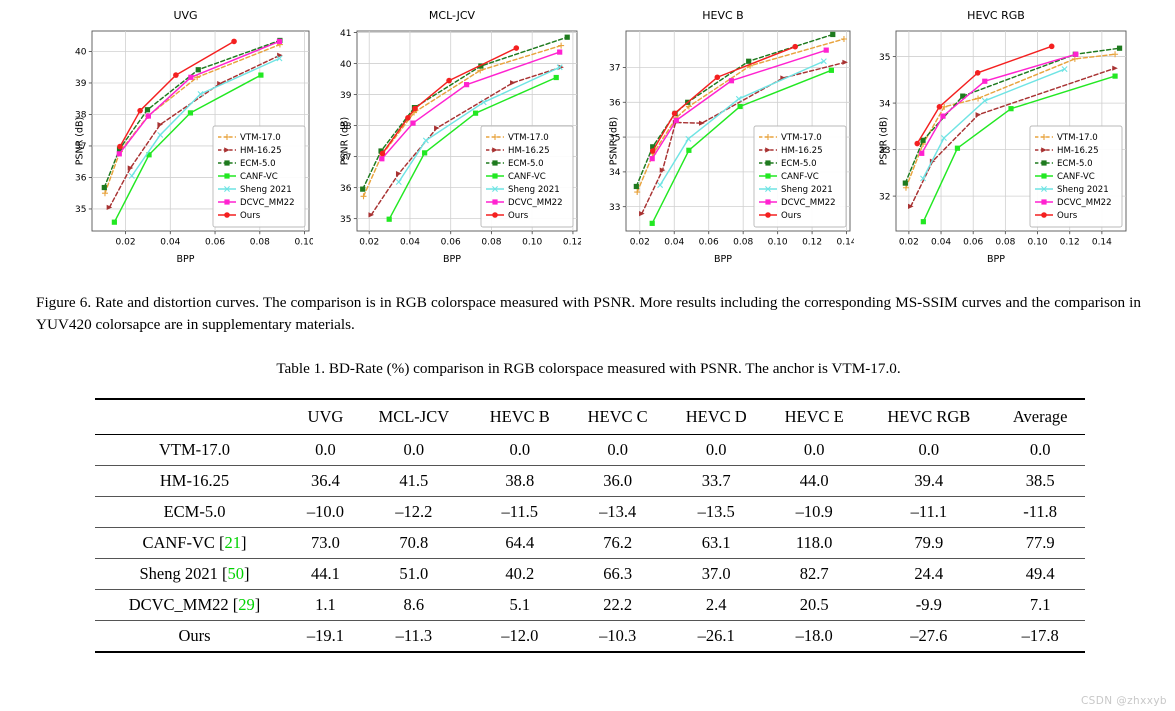 This screenshot has height=711, width=1175. I want to click on table-cell: 38.5, so click(1040, 481).